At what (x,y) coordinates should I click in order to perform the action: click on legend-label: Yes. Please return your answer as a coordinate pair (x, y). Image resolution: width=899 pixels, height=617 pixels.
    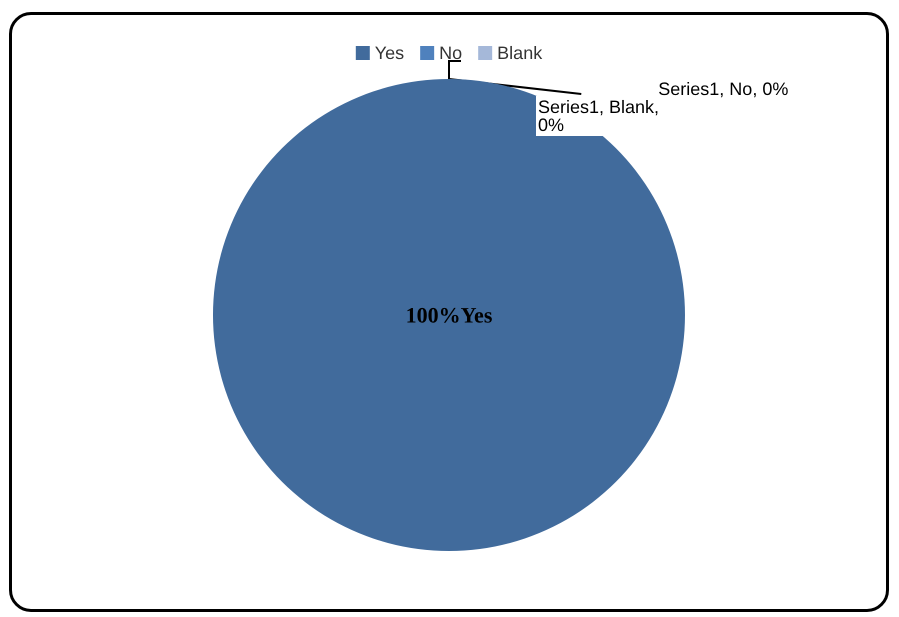
    Looking at the image, I should click on (389, 53).